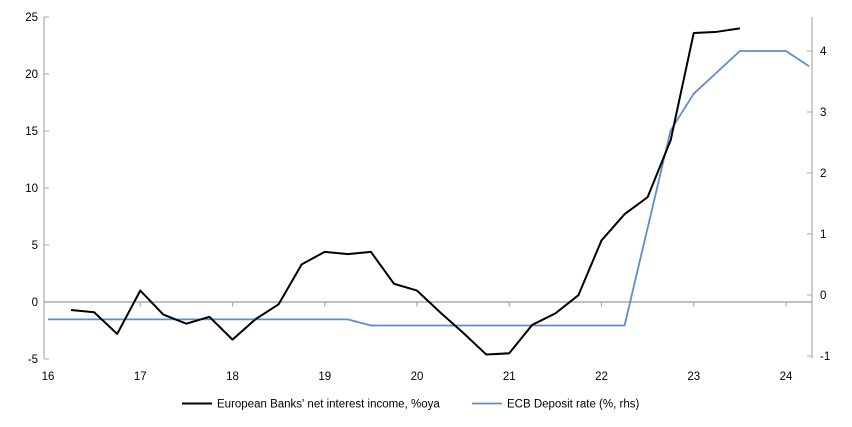  Describe the element at coordinates (31, 75) in the screenshot. I see `left-axis-label: 20` at that location.